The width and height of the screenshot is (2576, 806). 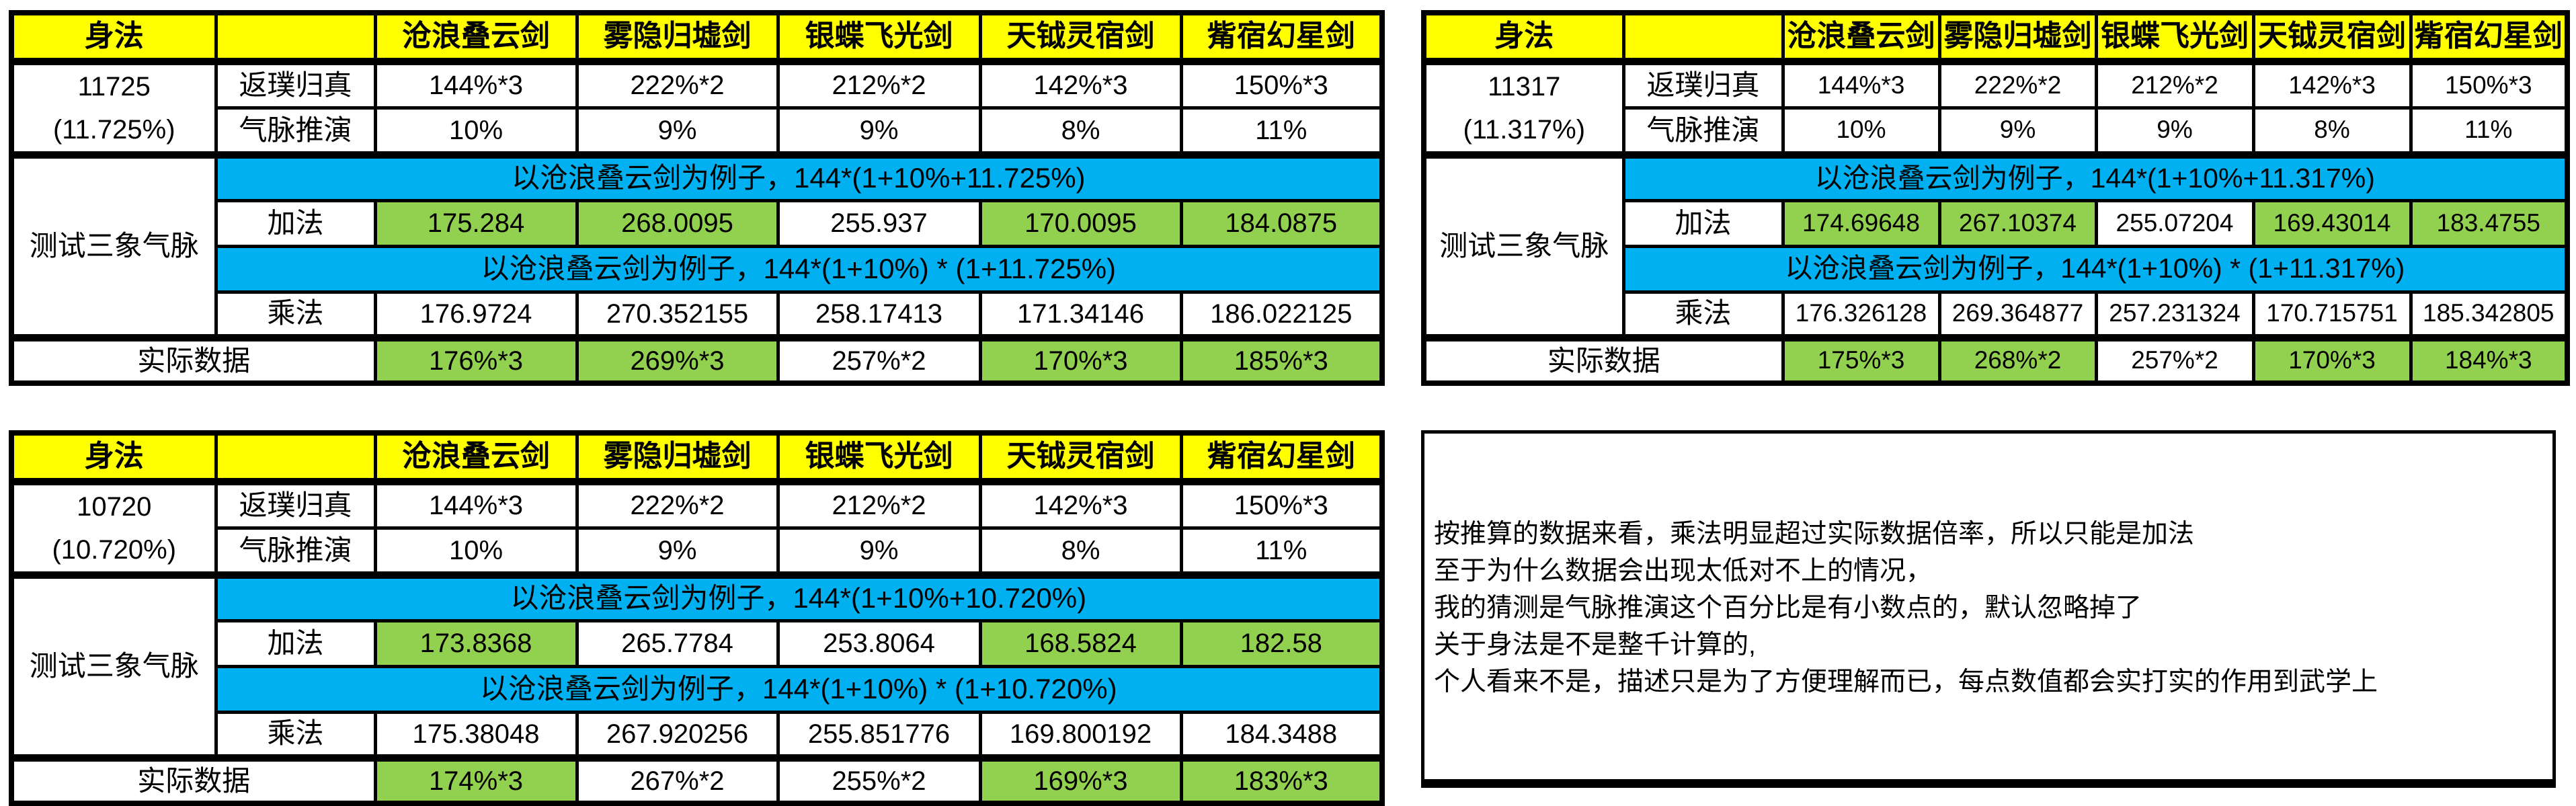 What do you see at coordinates (879, 38) in the screenshot?
I see `sword-header: 银蝶飞光剑` at bounding box center [879, 38].